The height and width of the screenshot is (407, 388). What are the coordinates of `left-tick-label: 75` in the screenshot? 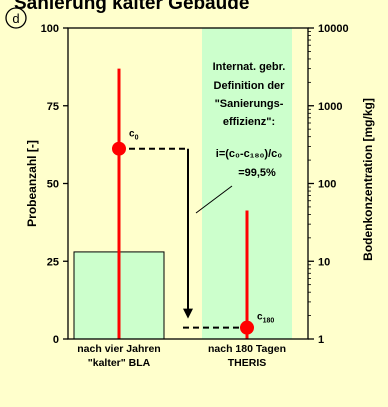 It's located at (53, 107).